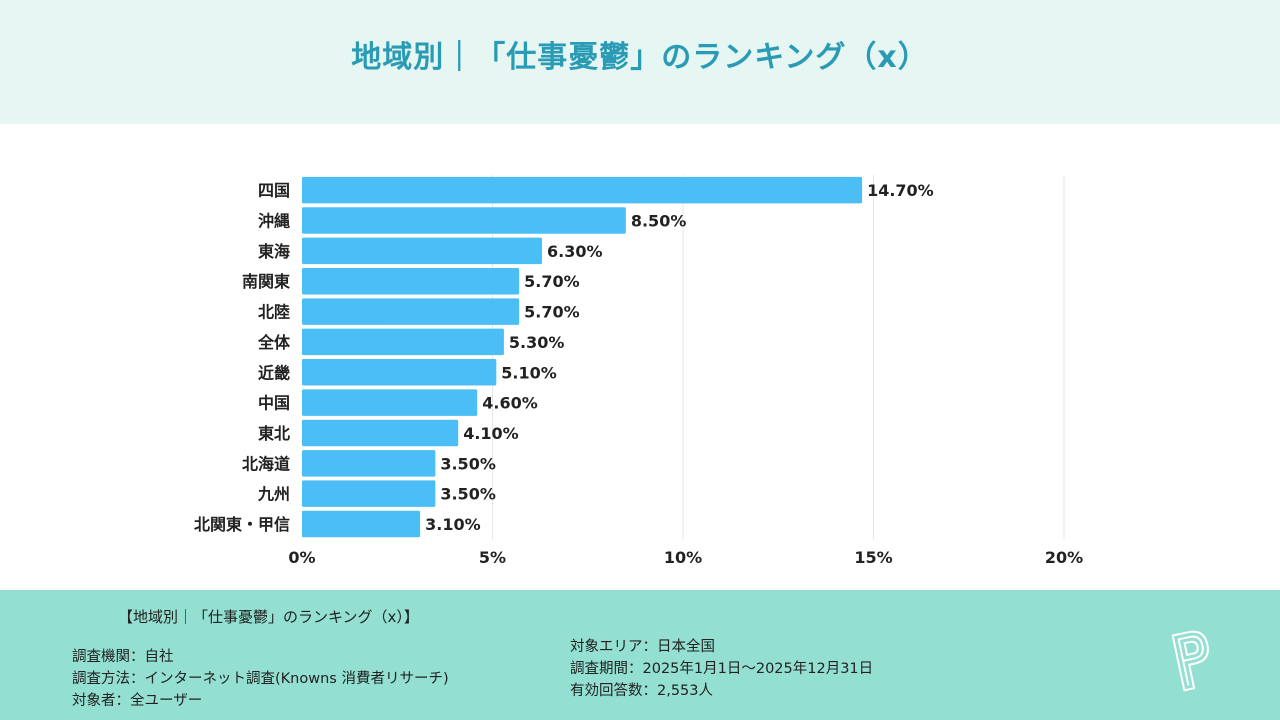  Describe the element at coordinates (575, 251) in the screenshot. I see `value-label: 6.30%` at that location.